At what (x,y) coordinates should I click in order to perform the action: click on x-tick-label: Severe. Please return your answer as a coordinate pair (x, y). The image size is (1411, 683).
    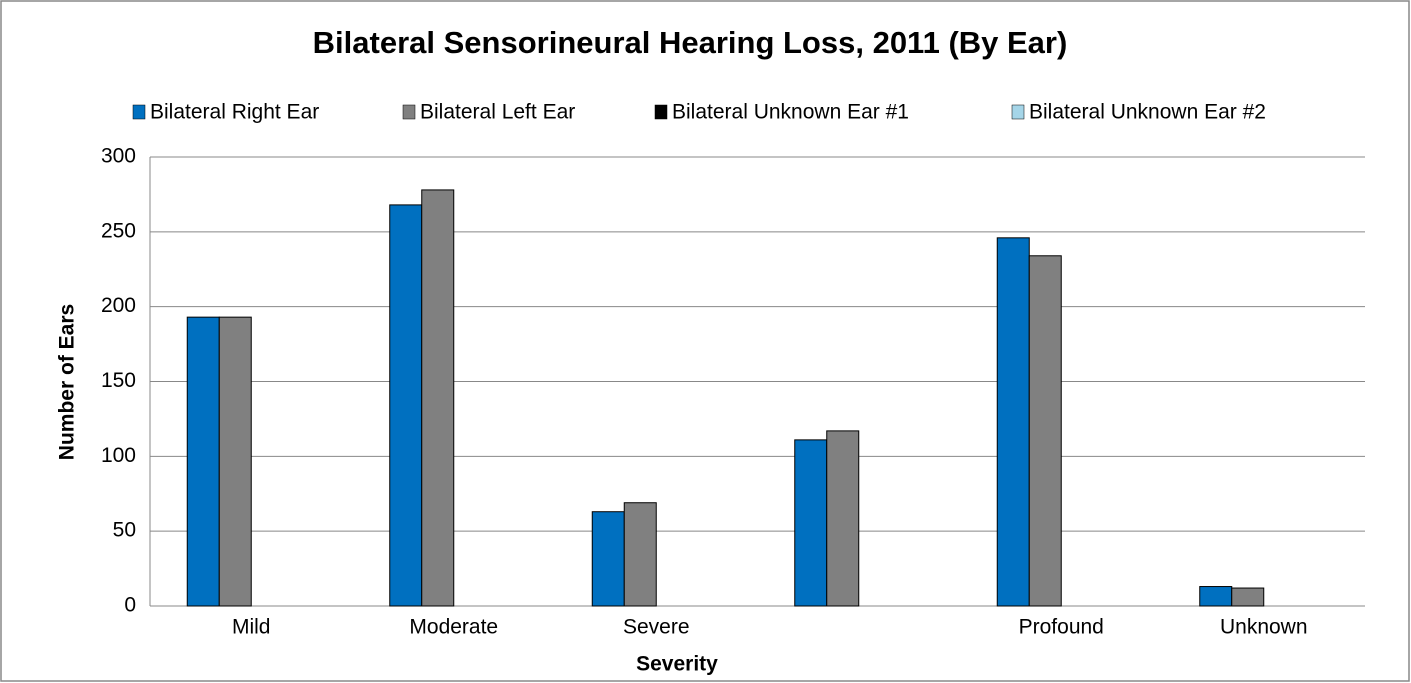
    Looking at the image, I should click on (656, 627).